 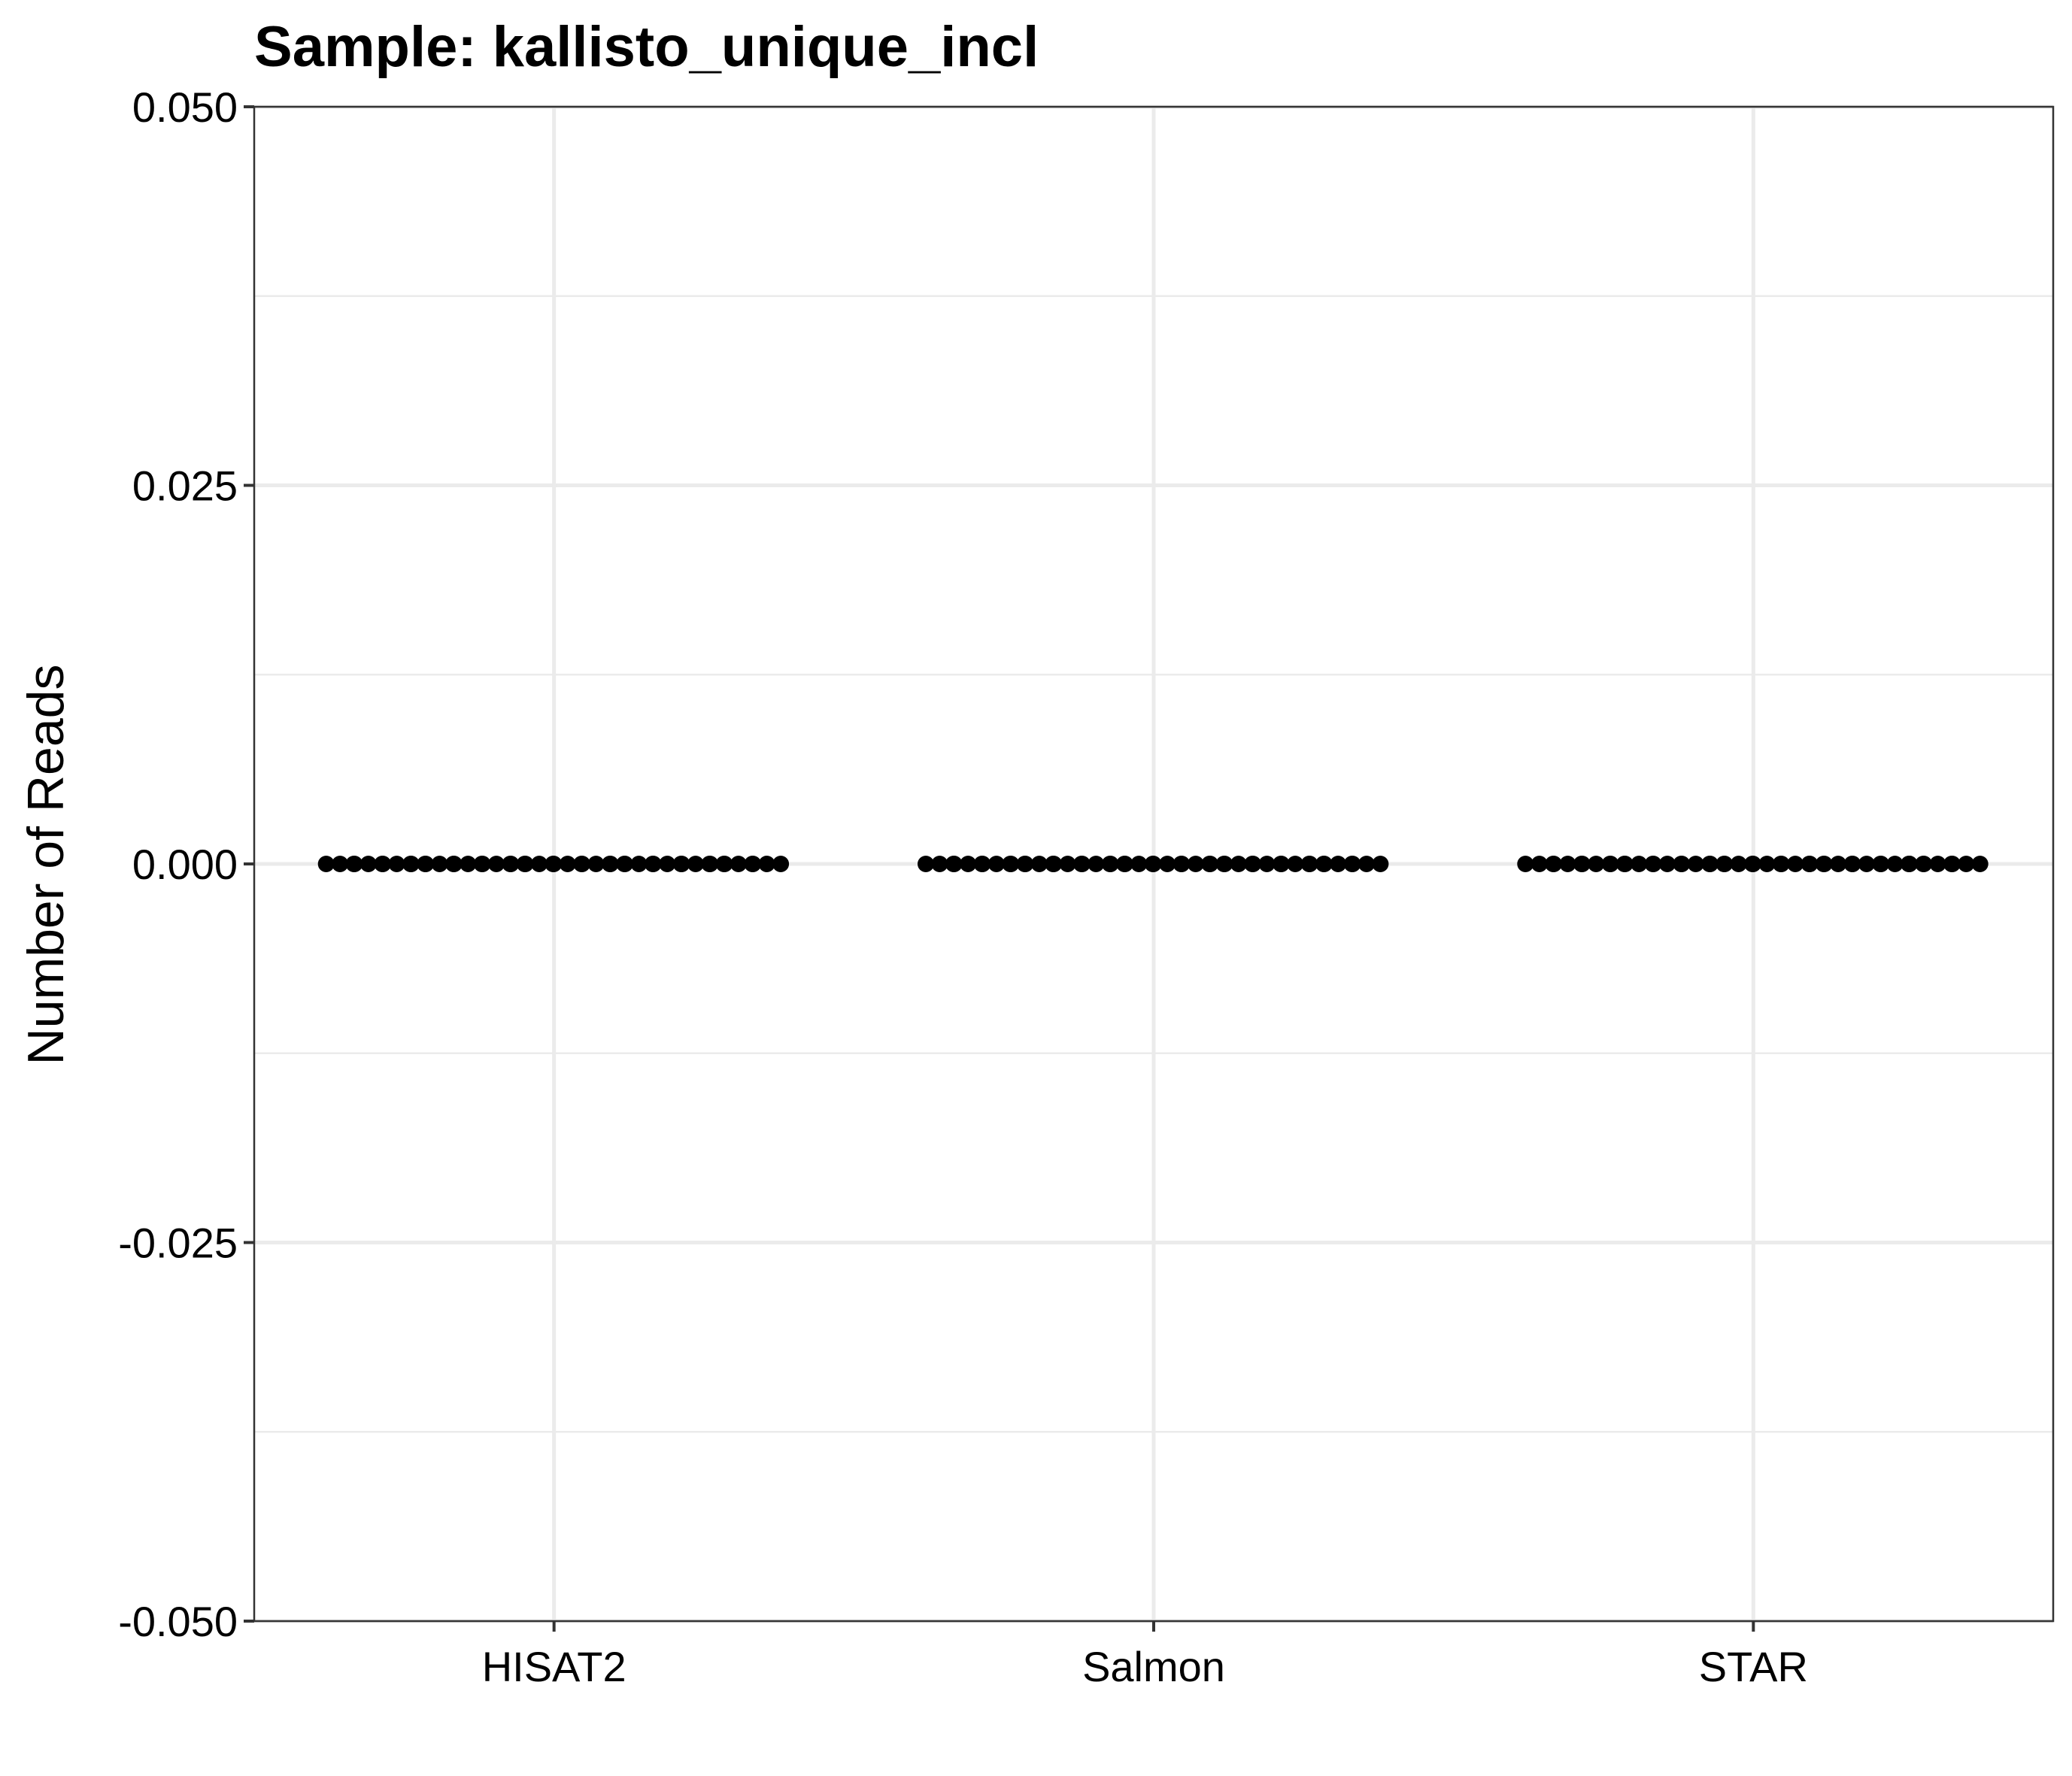 What do you see at coordinates (554, 1667) in the screenshot?
I see `x-tick-label: HISAT2` at bounding box center [554, 1667].